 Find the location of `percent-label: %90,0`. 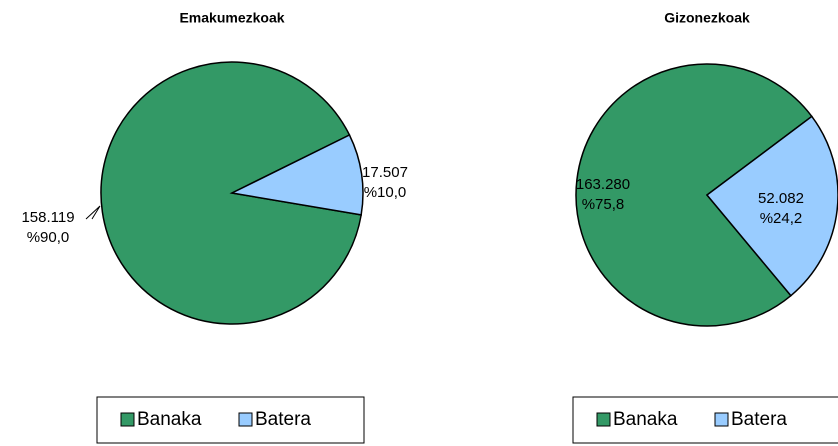

percent-label: %90,0 is located at coordinates (48, 237).